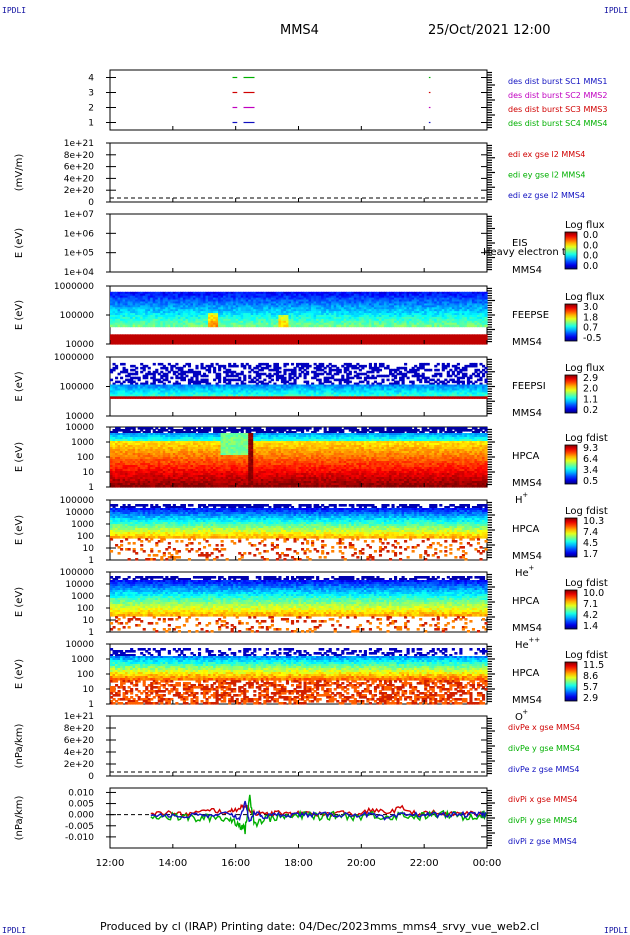  What do you see at coordinates (557, 123) in the screenshot?
I see `legend-entry: des dist burst SC4 MMS4` at bounding box center [557, 123].